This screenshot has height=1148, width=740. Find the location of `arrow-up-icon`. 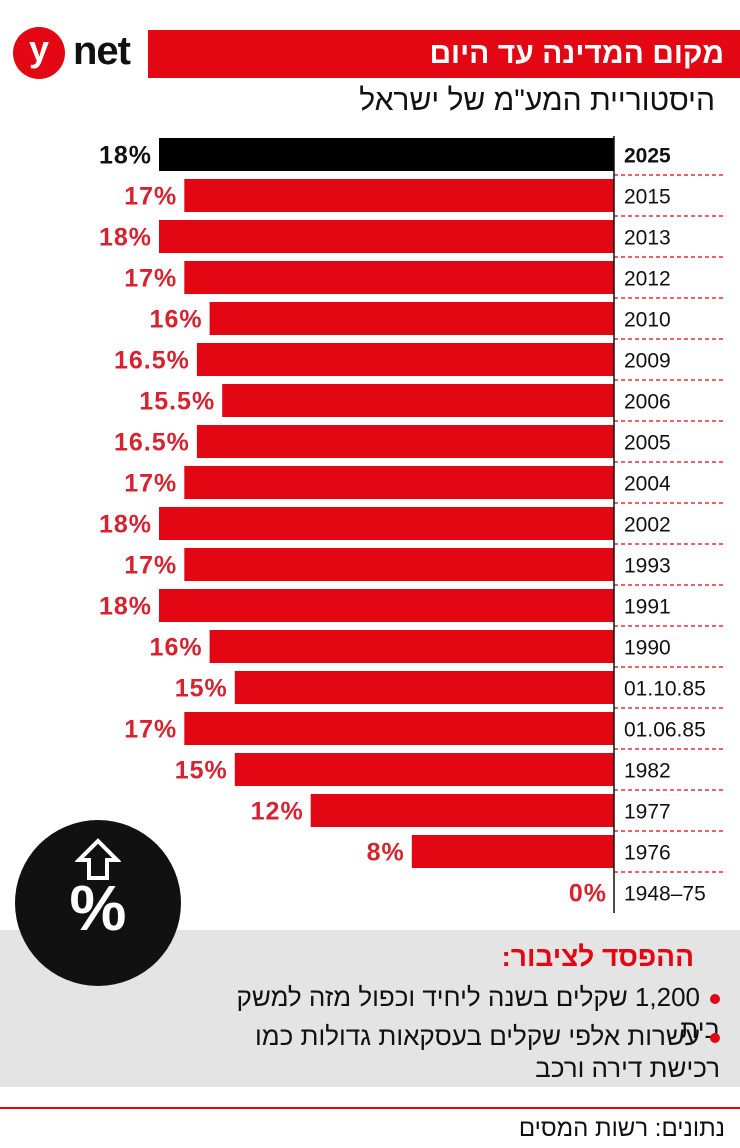

arrow-up-icon is located at coordinates (98, 859).